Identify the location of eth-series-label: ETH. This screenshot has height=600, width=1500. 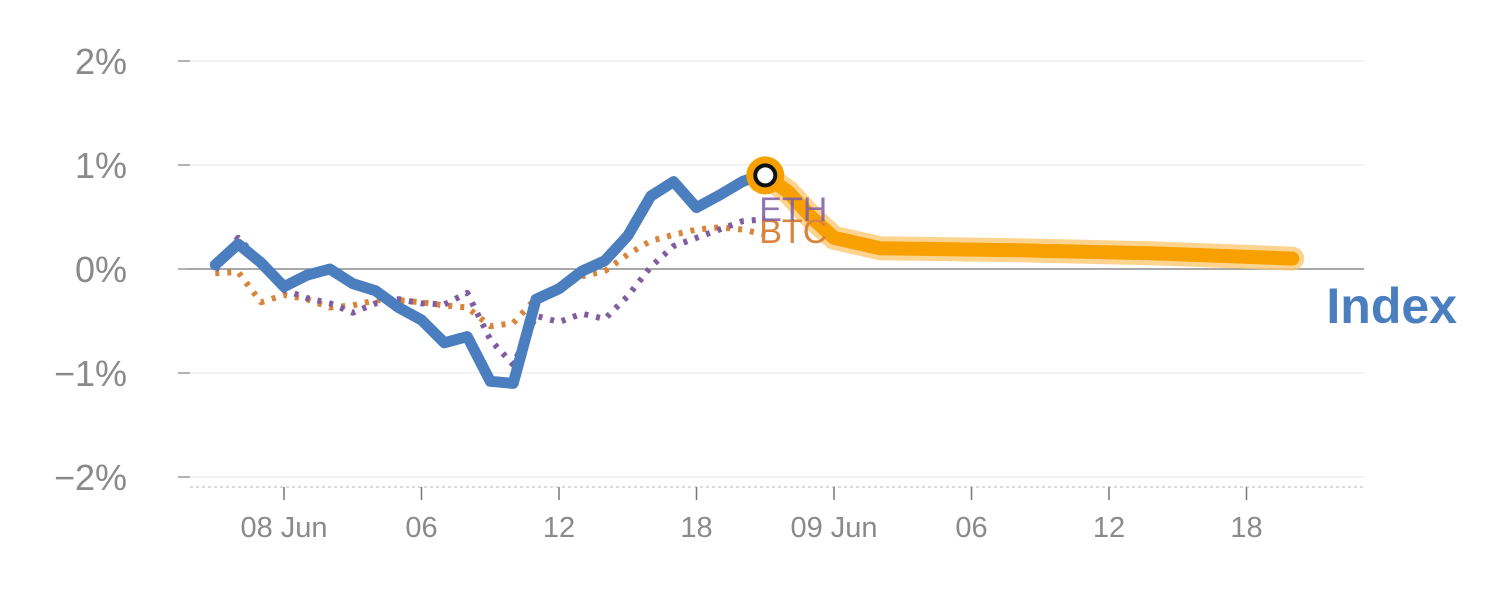
(793, 210).